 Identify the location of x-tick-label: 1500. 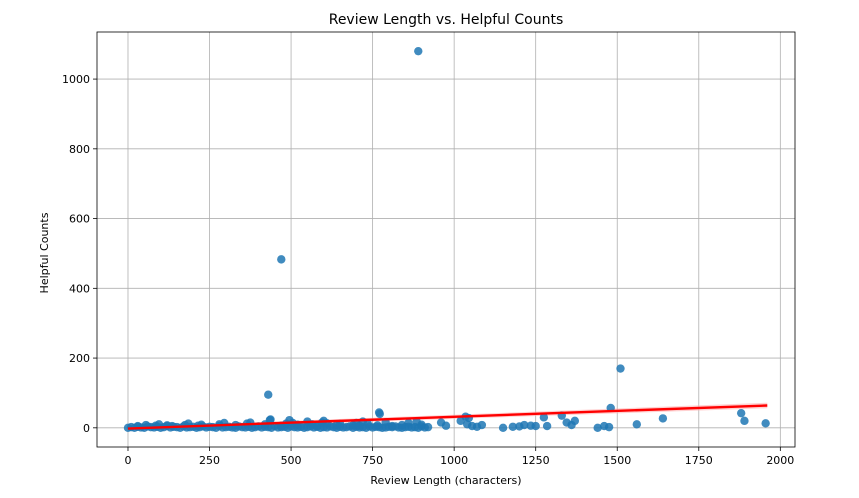
(617, 460).